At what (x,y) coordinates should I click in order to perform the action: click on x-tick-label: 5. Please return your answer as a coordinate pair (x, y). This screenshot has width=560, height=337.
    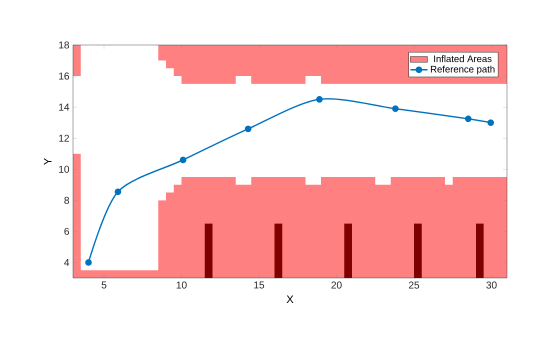
    Looking at the image, I should click on (104, 285).